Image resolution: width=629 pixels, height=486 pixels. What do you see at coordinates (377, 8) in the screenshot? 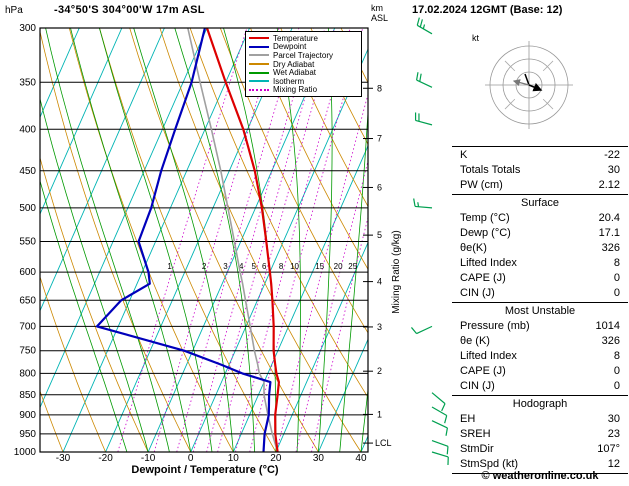
I see `km-label: km` at bounding box center [377, 8].